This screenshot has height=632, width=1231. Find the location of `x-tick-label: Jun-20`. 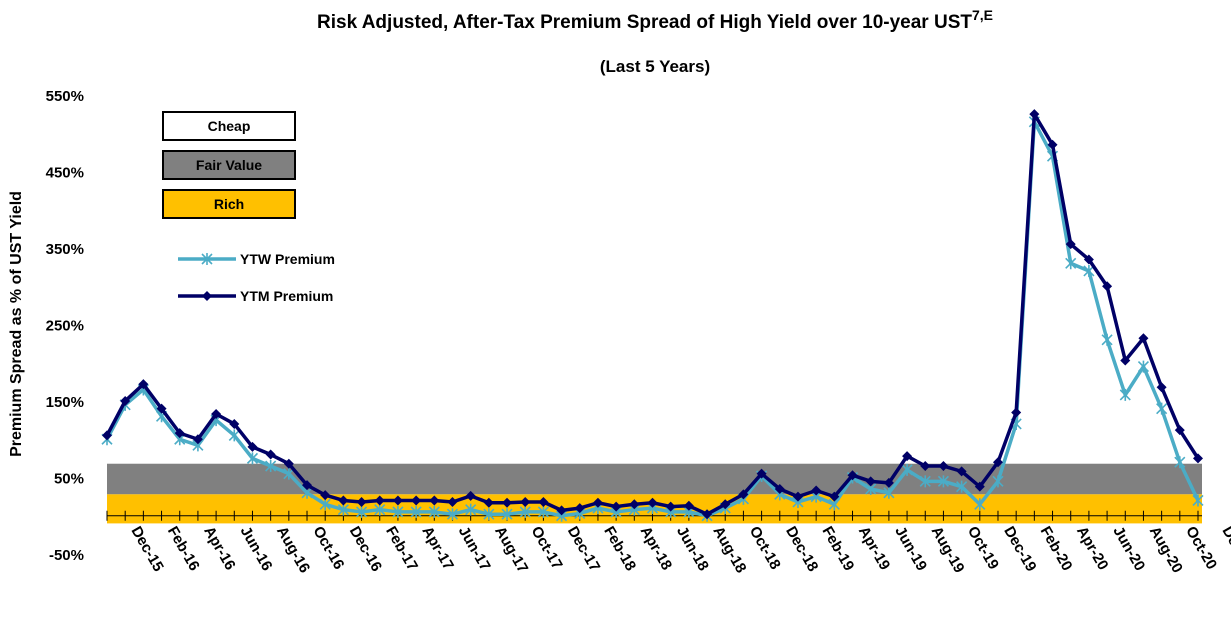

x-tick-label: Jun-20 is located at coordinates (1128, 549).